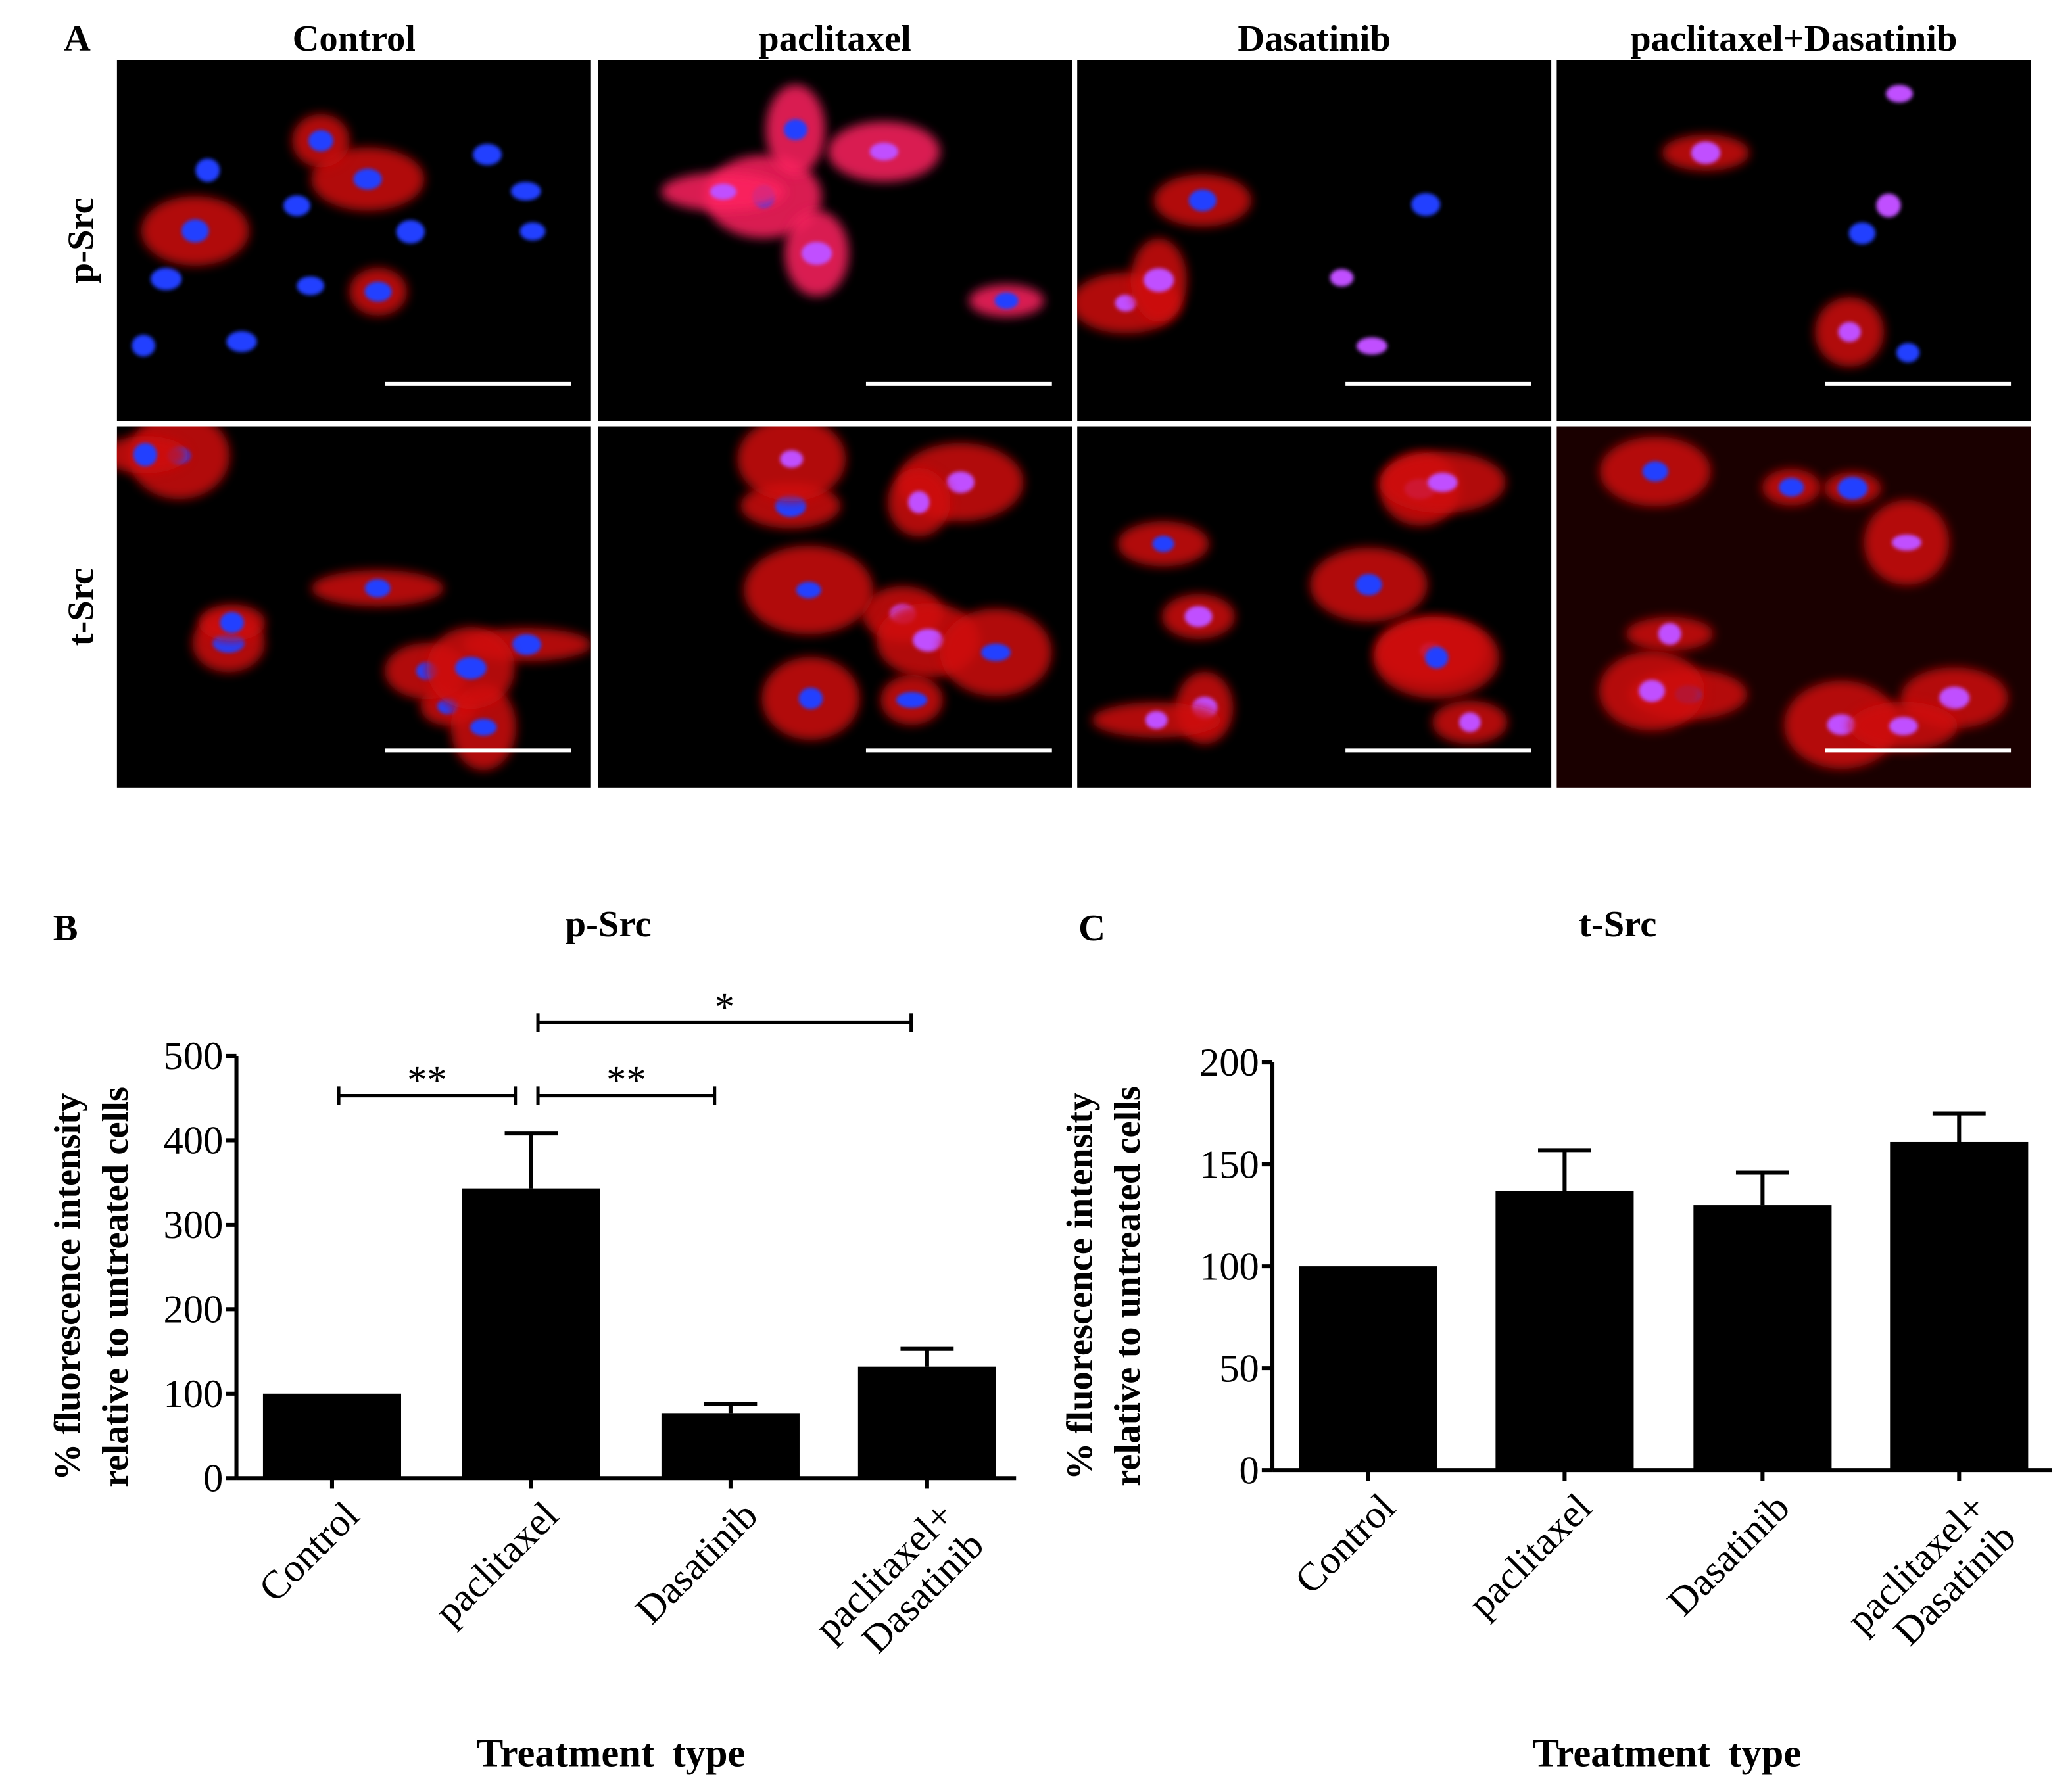 Image resolution: width=2072 pixels, height=1785 pixels. What do you see at coordinates (355, 38) in the screenshot?
I see `column-header: Control` at bounding box center [355, 38].